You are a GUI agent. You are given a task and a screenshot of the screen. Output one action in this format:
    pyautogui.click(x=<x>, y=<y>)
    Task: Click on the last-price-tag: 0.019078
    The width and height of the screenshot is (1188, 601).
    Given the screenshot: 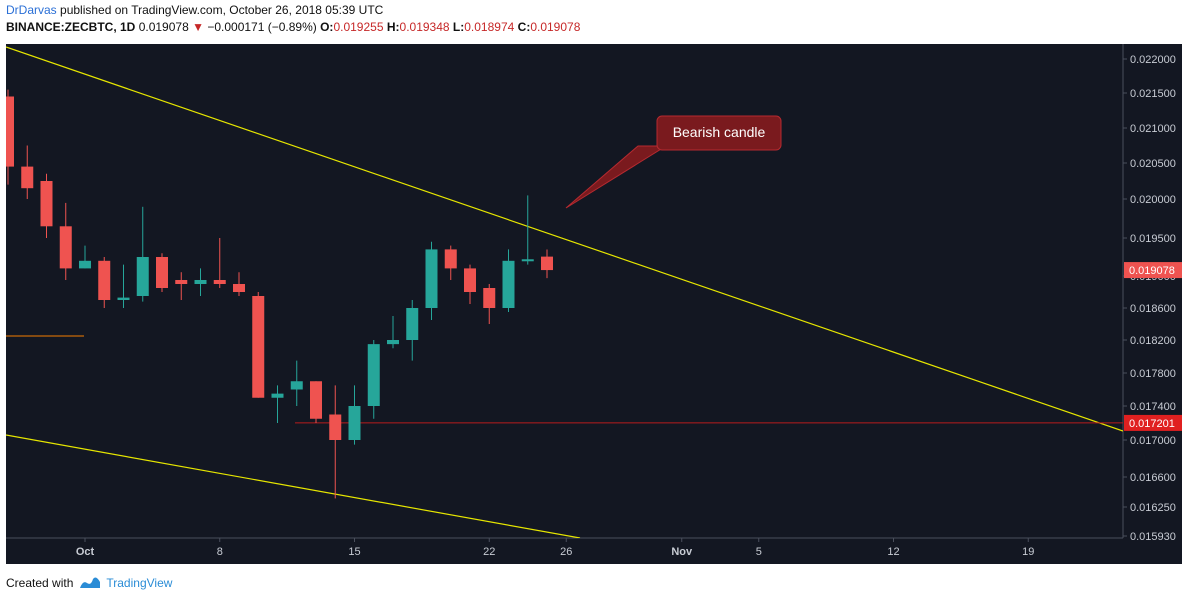 What is the action you would take?
    pyautogui.click(x=1153, y=270)
    